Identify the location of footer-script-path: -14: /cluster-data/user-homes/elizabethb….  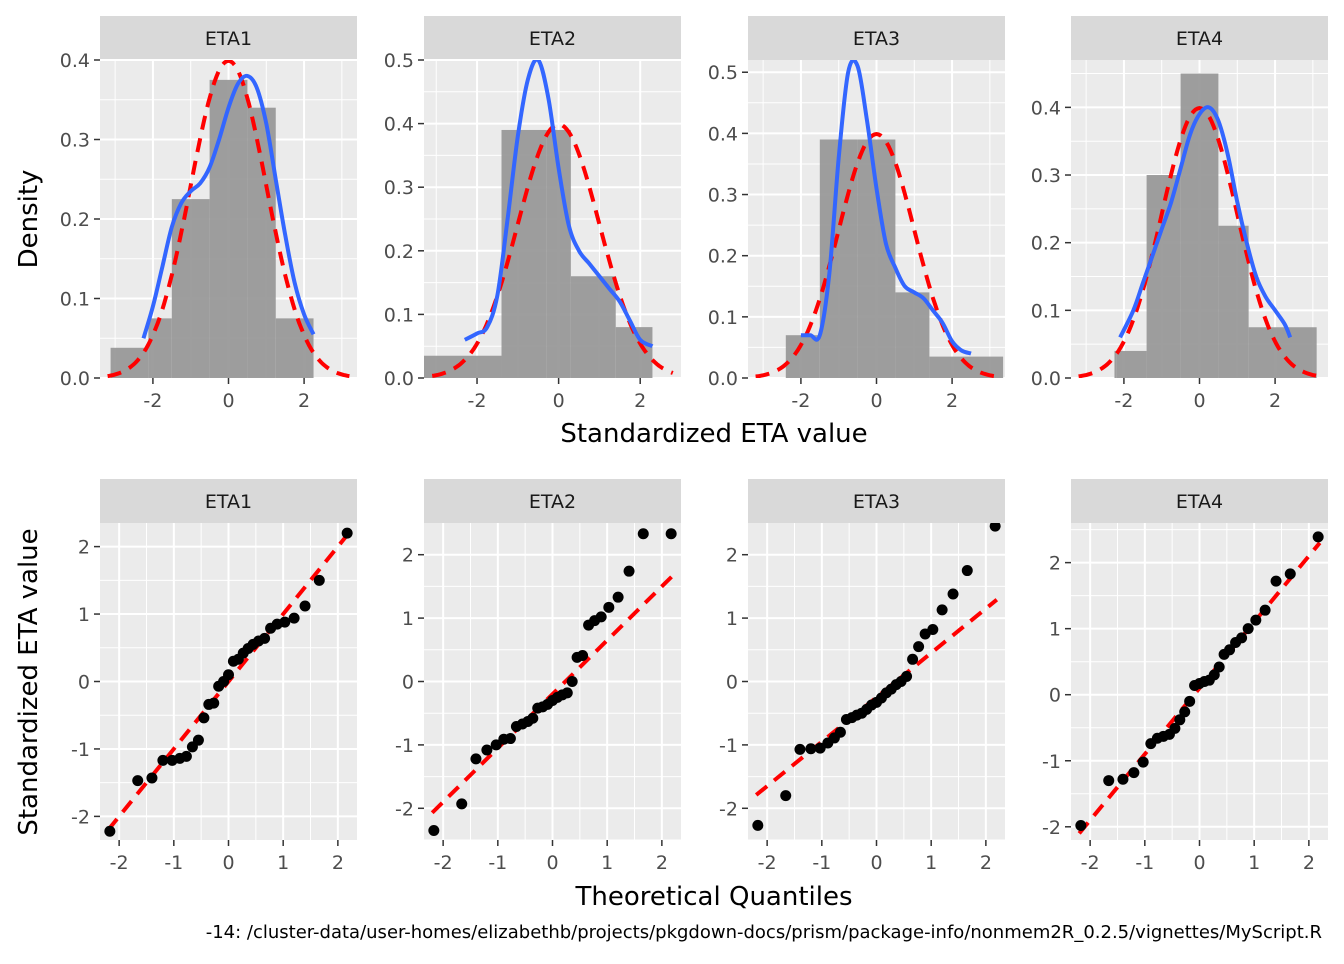
(763, 932).